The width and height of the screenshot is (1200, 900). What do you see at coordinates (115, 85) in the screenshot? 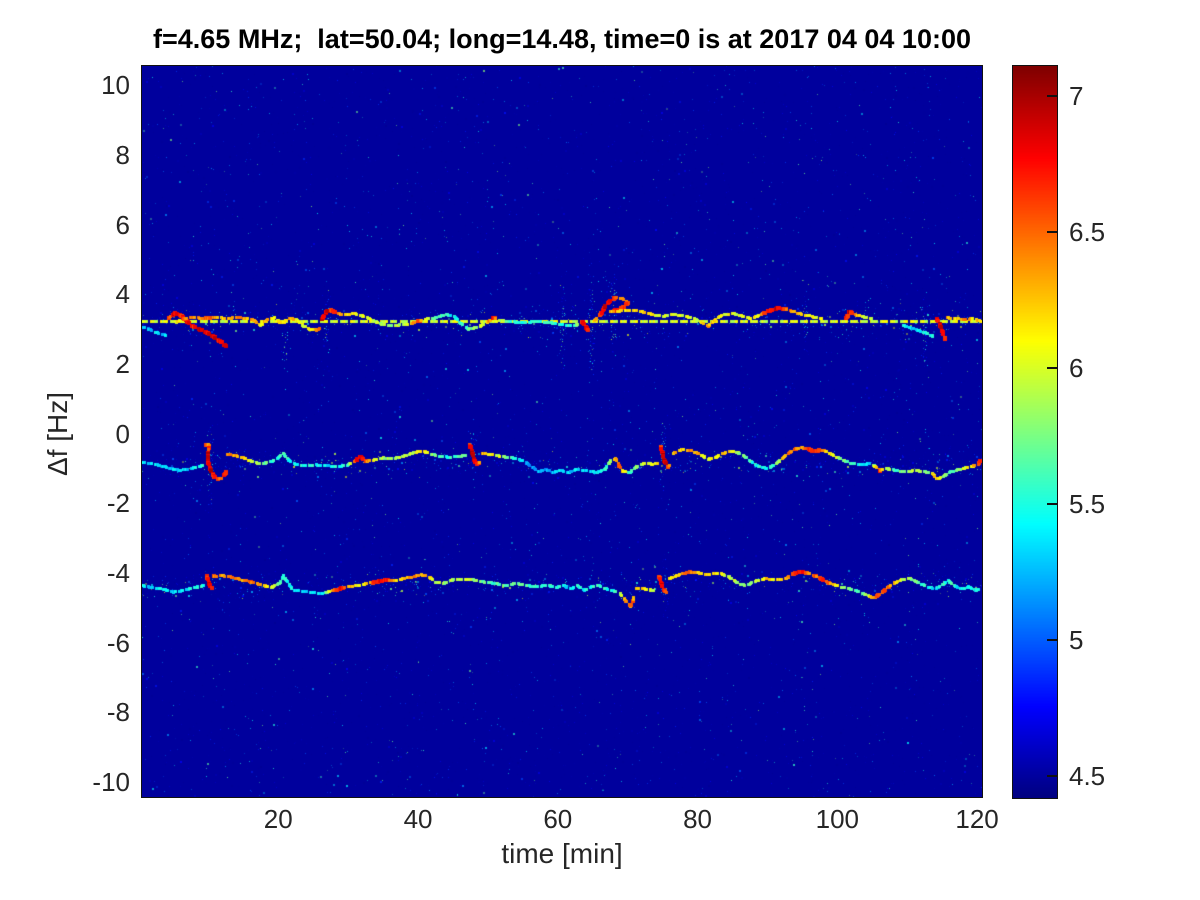
I see `y-tick-label: 10` at bounding box center [115, 85].